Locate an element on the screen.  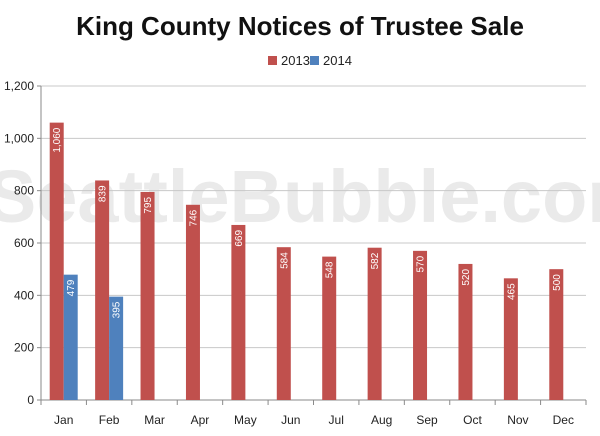
legend-label-2013: 2013 is located at coordinates (295, 60).